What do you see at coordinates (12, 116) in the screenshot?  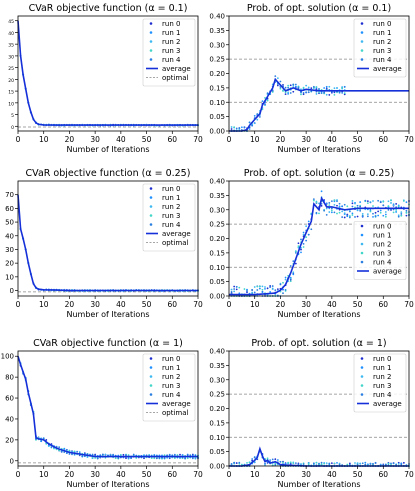 I see `y-tick-label: 5` at bounding box center [12, 116].